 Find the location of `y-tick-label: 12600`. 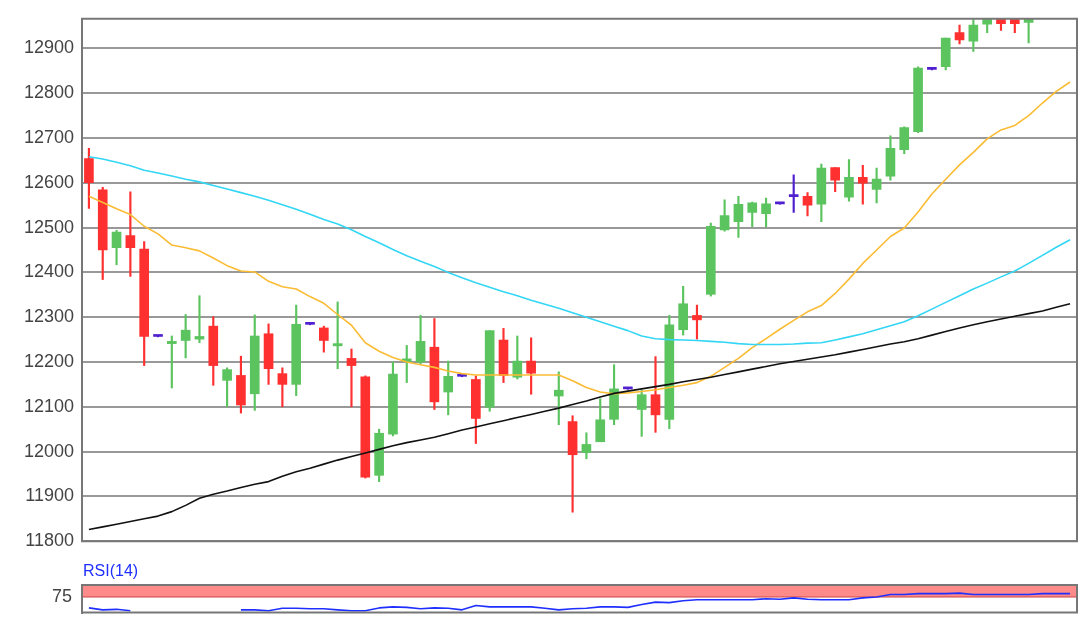

y-tick-label: 12600 is located at coordinates (48, 181).